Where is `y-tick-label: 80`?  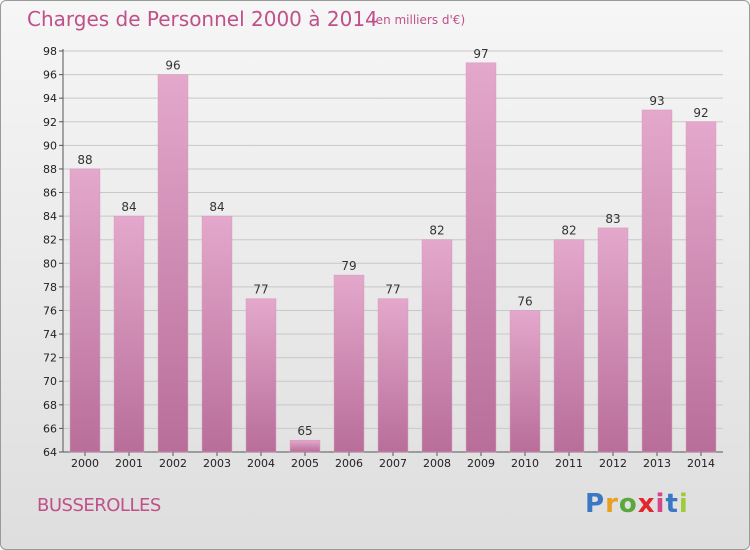 y-tick-label: 80 is located at coordinates (50, 263).